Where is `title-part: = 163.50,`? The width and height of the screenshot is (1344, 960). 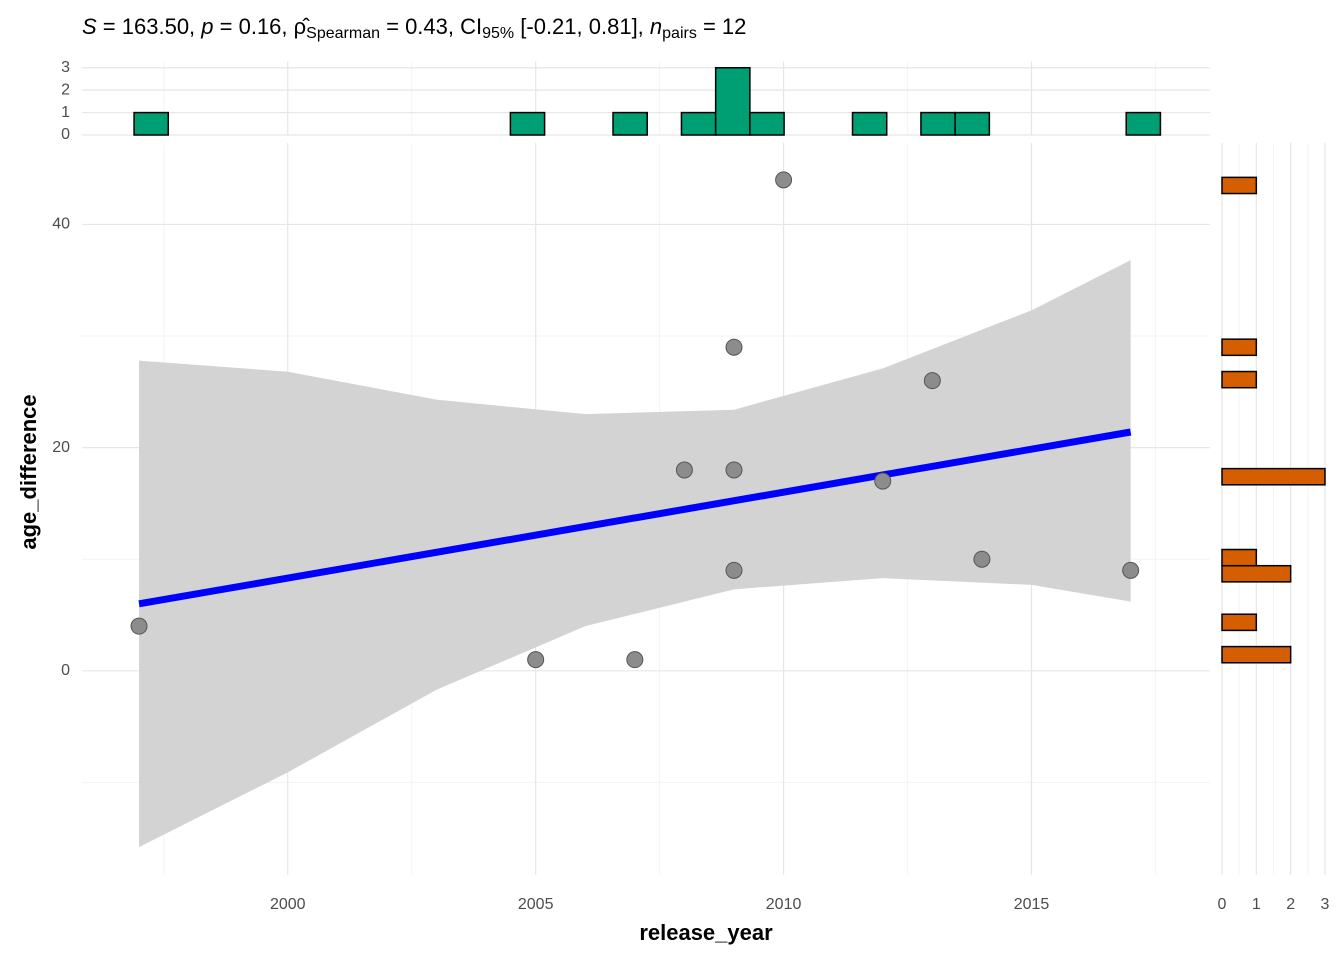 title-part: = 163.50, is located at coordinates (149, 26).